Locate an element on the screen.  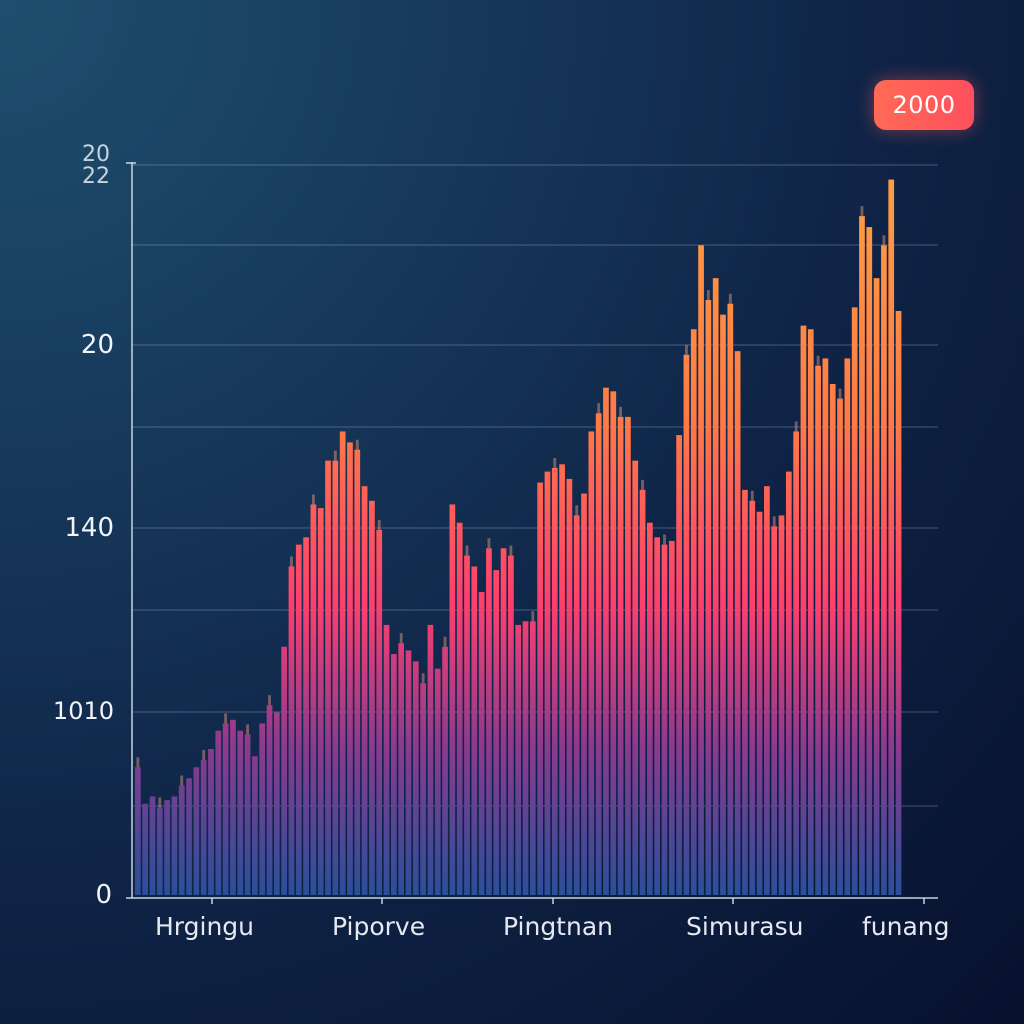
x-tick-label-5: funang is located at coordinates (906, 926).